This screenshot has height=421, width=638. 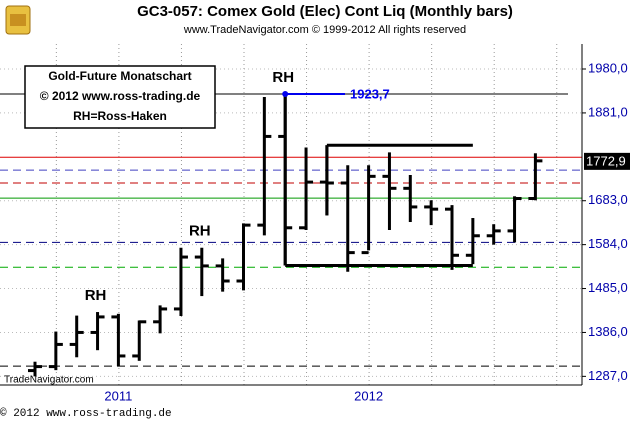 I want to click on logo, so click(x=18, y=20).